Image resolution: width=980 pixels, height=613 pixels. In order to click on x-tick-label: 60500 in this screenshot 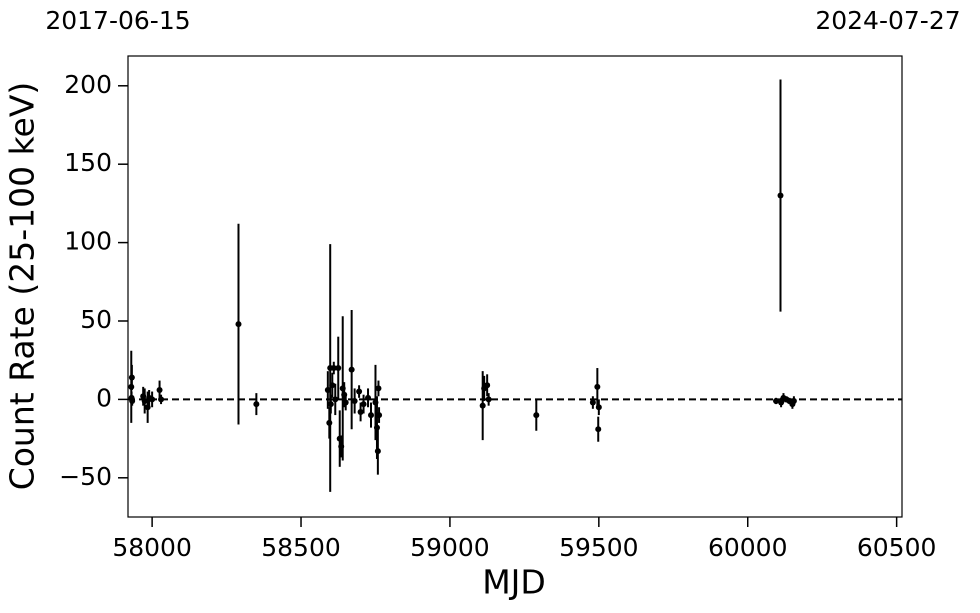, I will do `click(897, 547)`.